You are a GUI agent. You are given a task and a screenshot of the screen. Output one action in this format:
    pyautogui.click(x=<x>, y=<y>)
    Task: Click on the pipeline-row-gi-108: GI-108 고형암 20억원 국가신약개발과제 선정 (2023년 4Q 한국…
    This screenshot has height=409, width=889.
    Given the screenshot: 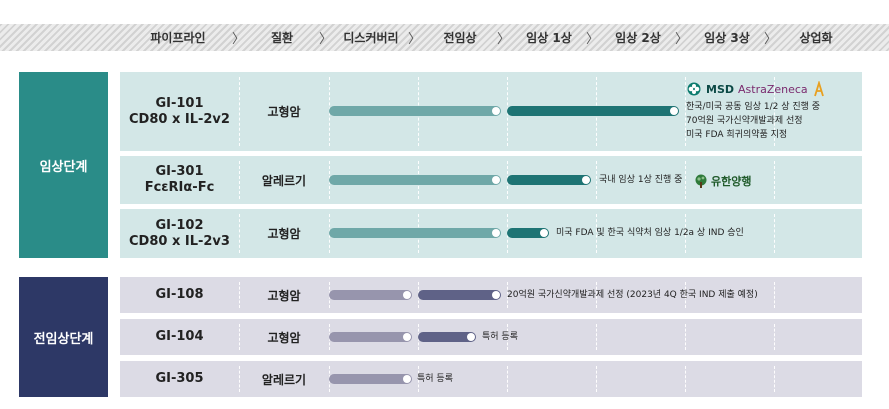 What is the action you would take?
    pyautogui.click(x=491, y=295)
    